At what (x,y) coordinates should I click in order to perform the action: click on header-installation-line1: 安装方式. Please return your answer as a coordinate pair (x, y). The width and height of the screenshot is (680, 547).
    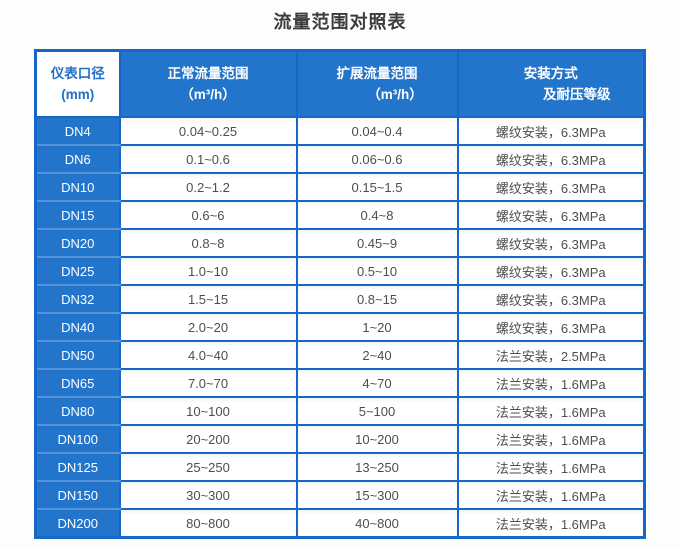
    Looking at the image, I should click on (550, 73).